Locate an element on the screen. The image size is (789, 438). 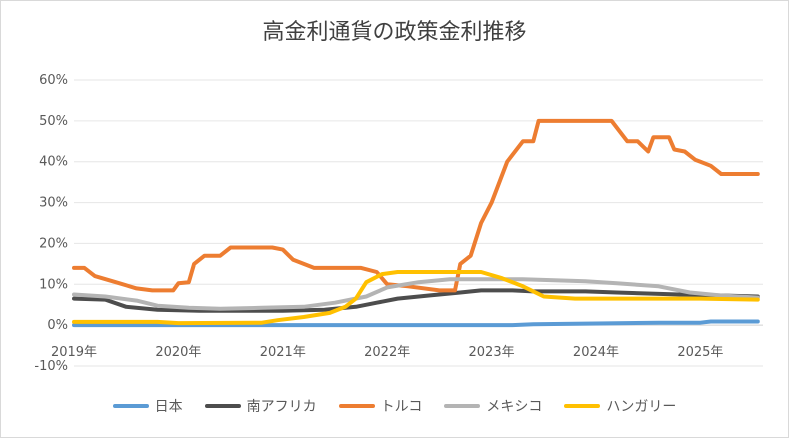
y-tick-label: 20% is located at coordinates (53, 243).